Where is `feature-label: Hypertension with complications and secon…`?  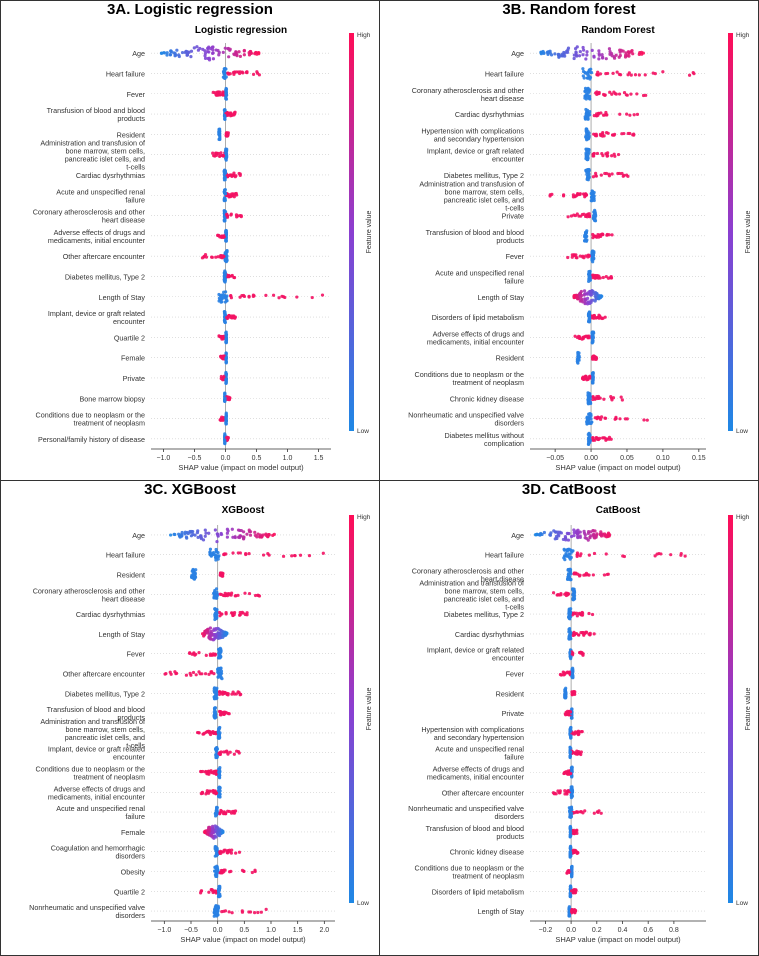 feature-label: Hypertension with complications and secon… is located at coordinates (472, 134).